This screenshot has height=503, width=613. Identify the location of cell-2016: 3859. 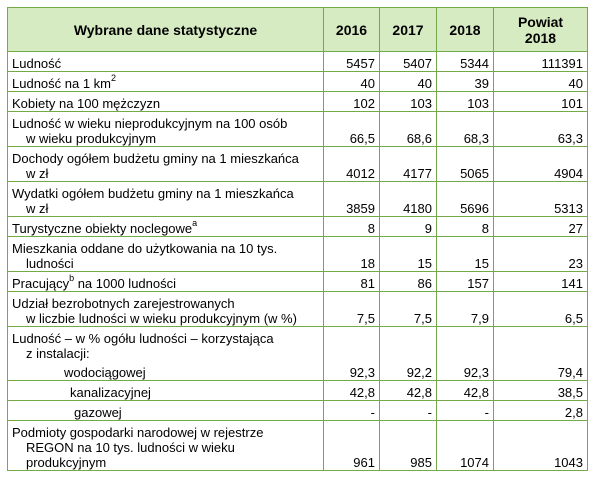
(351, 199).